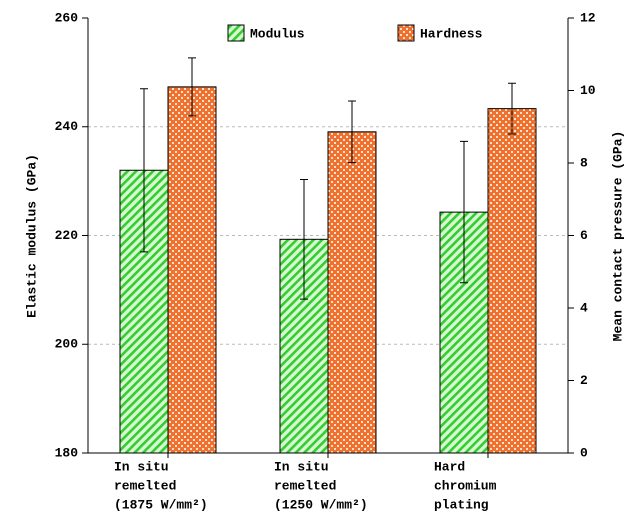  Describe the element at coordinates (321, 504) in the screenshot. I see `x-tick-label: (1250 W/mm²)` at that location.